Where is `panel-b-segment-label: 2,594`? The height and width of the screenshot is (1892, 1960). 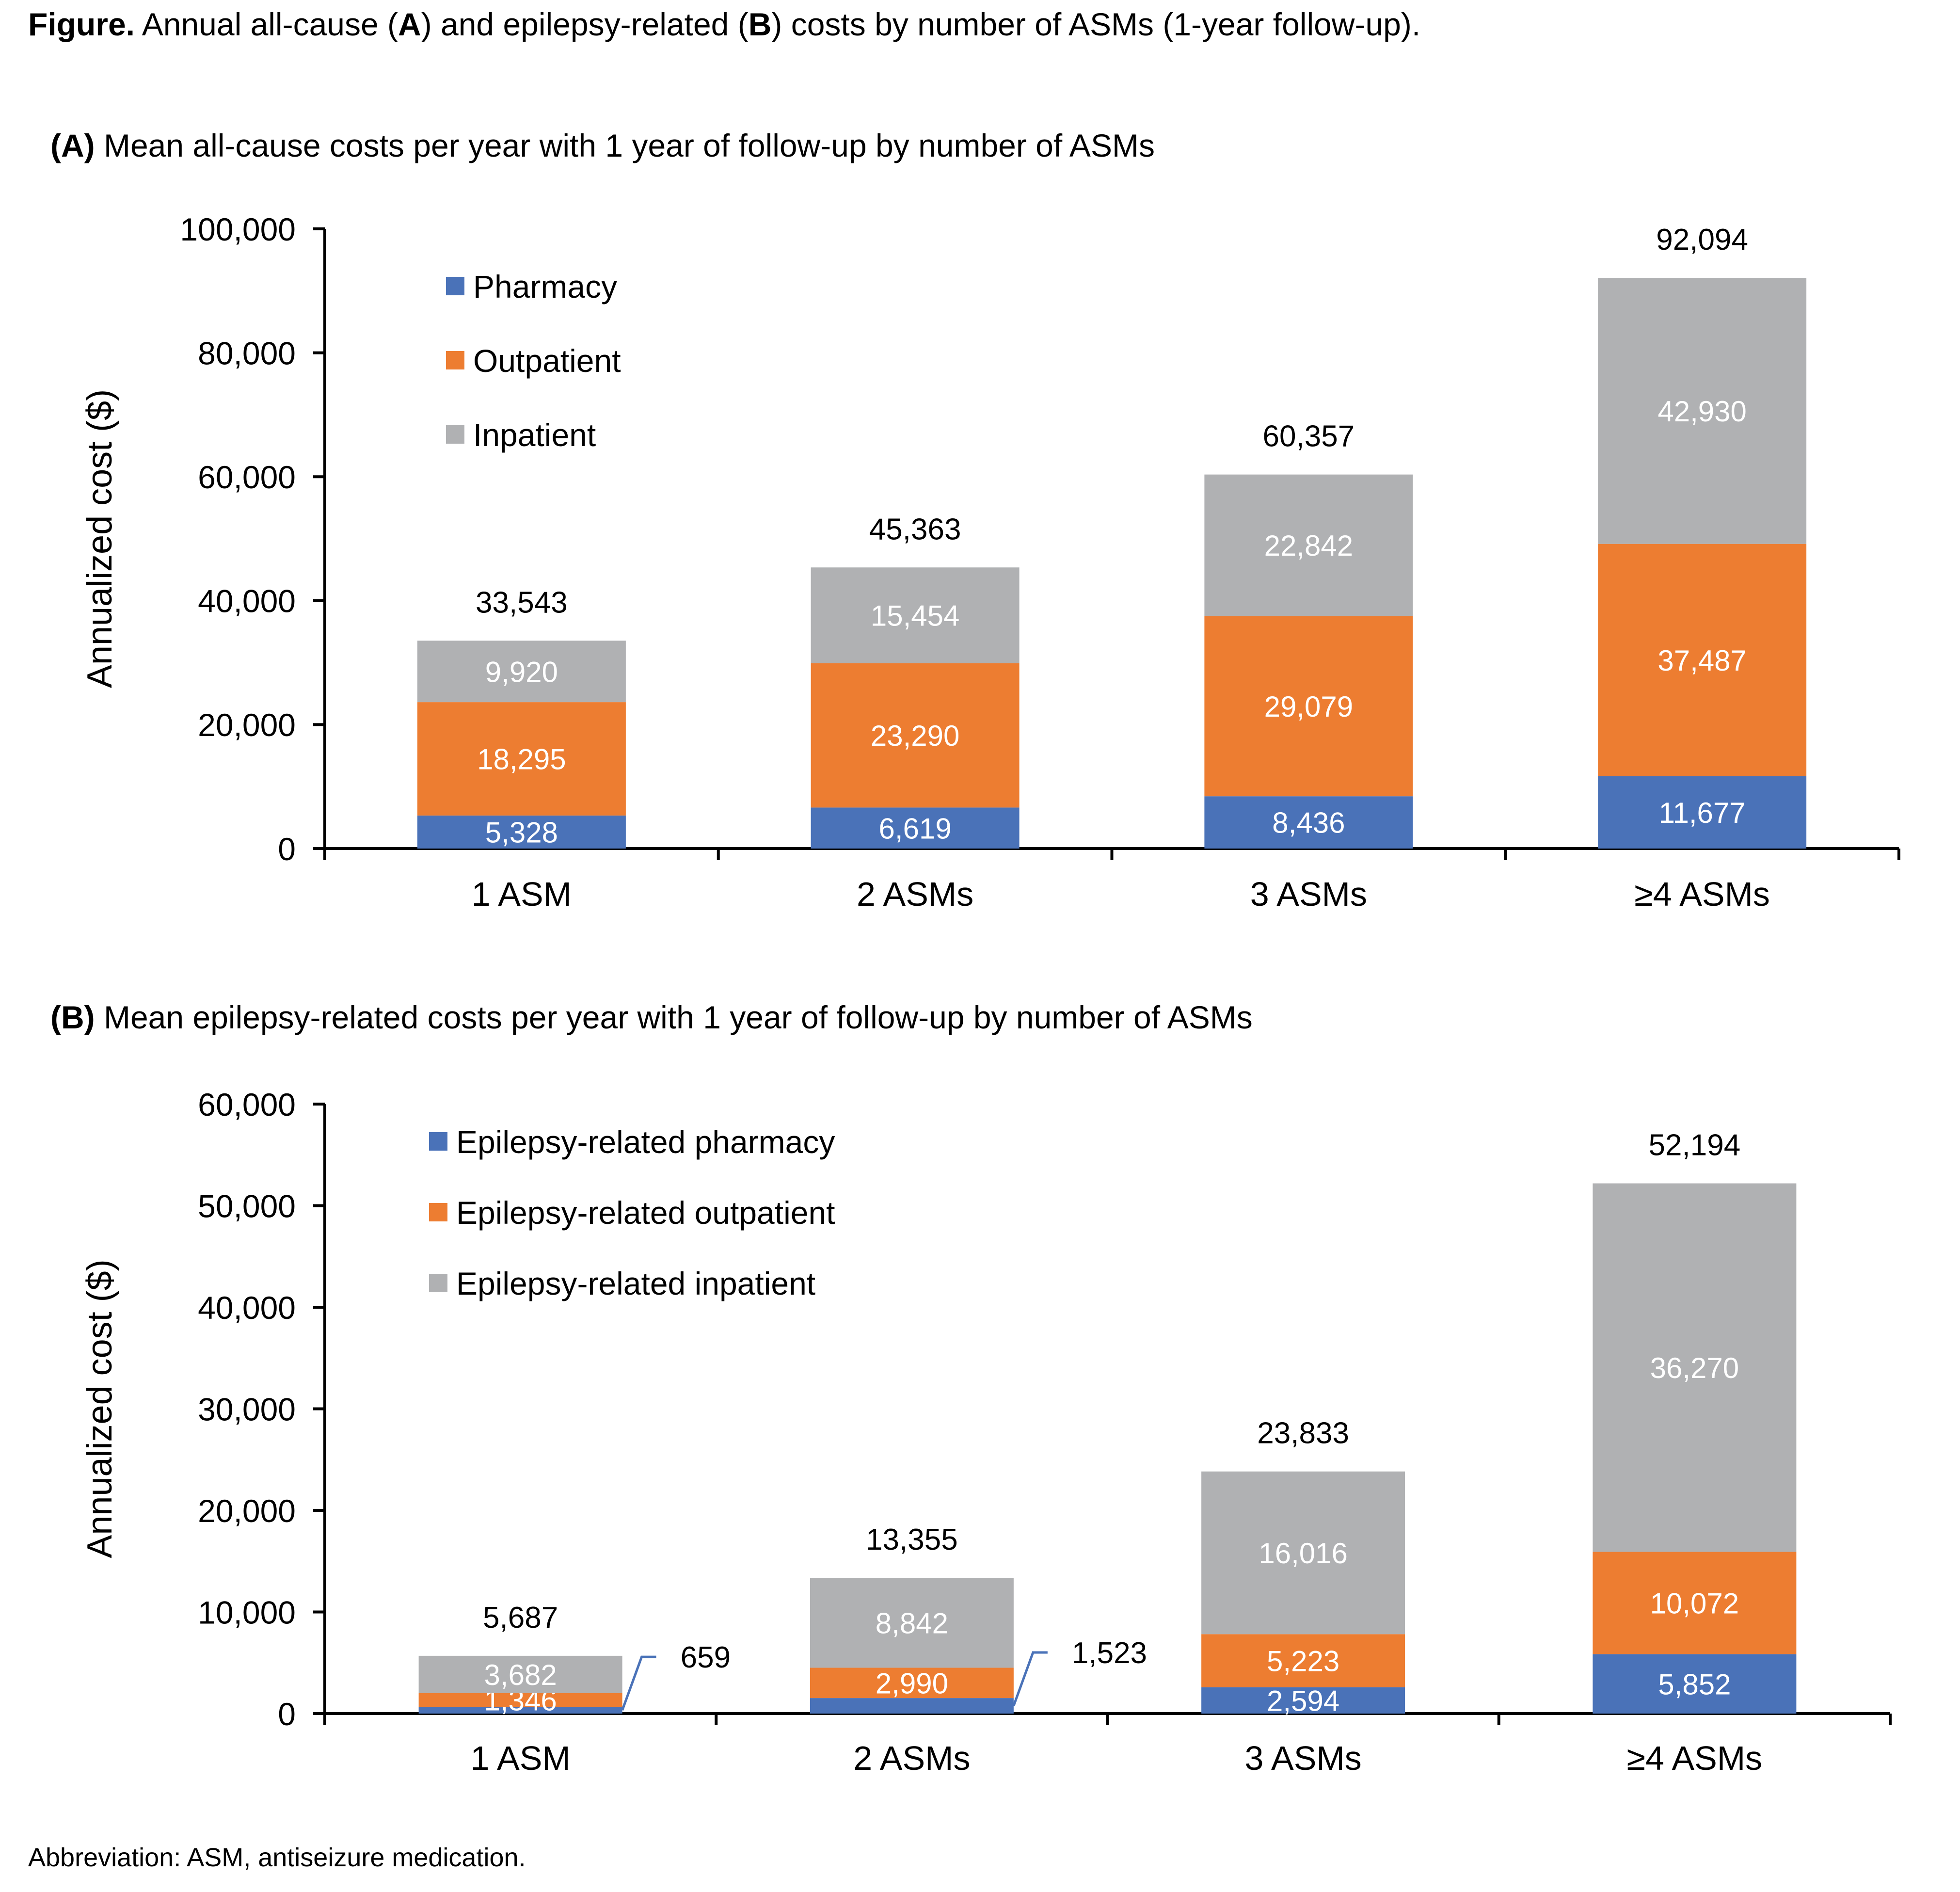
panel-b-segment-label: 2,594 is located at coordinates (1303, 1700).